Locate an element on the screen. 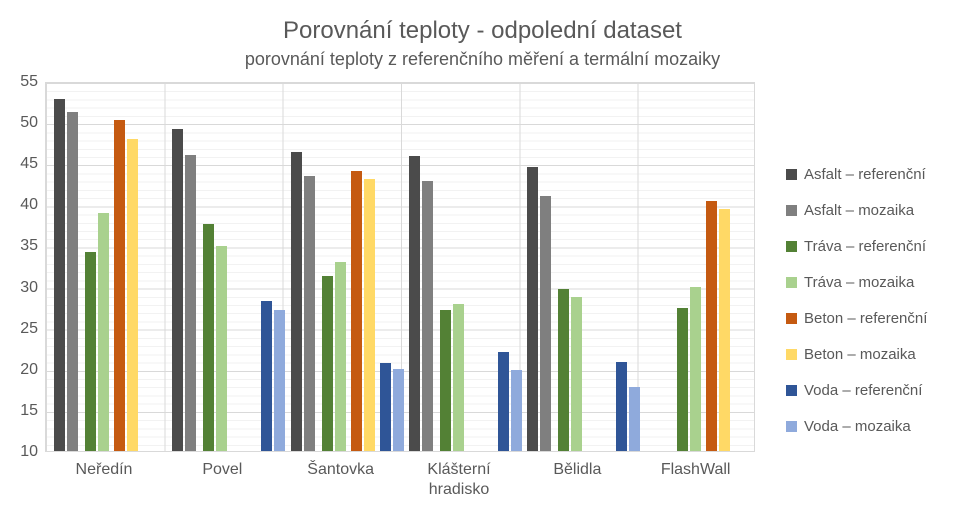 This screenshot has height=515, width=965. y-tick-label: 35 is located at coordinates (29, 246).